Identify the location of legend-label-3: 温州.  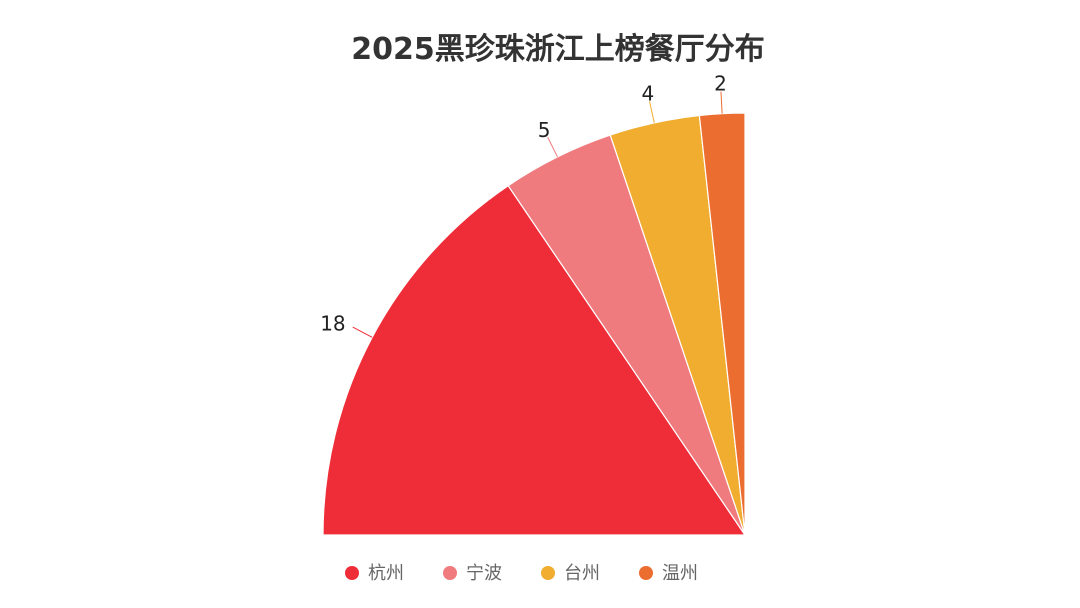
(680, 573).